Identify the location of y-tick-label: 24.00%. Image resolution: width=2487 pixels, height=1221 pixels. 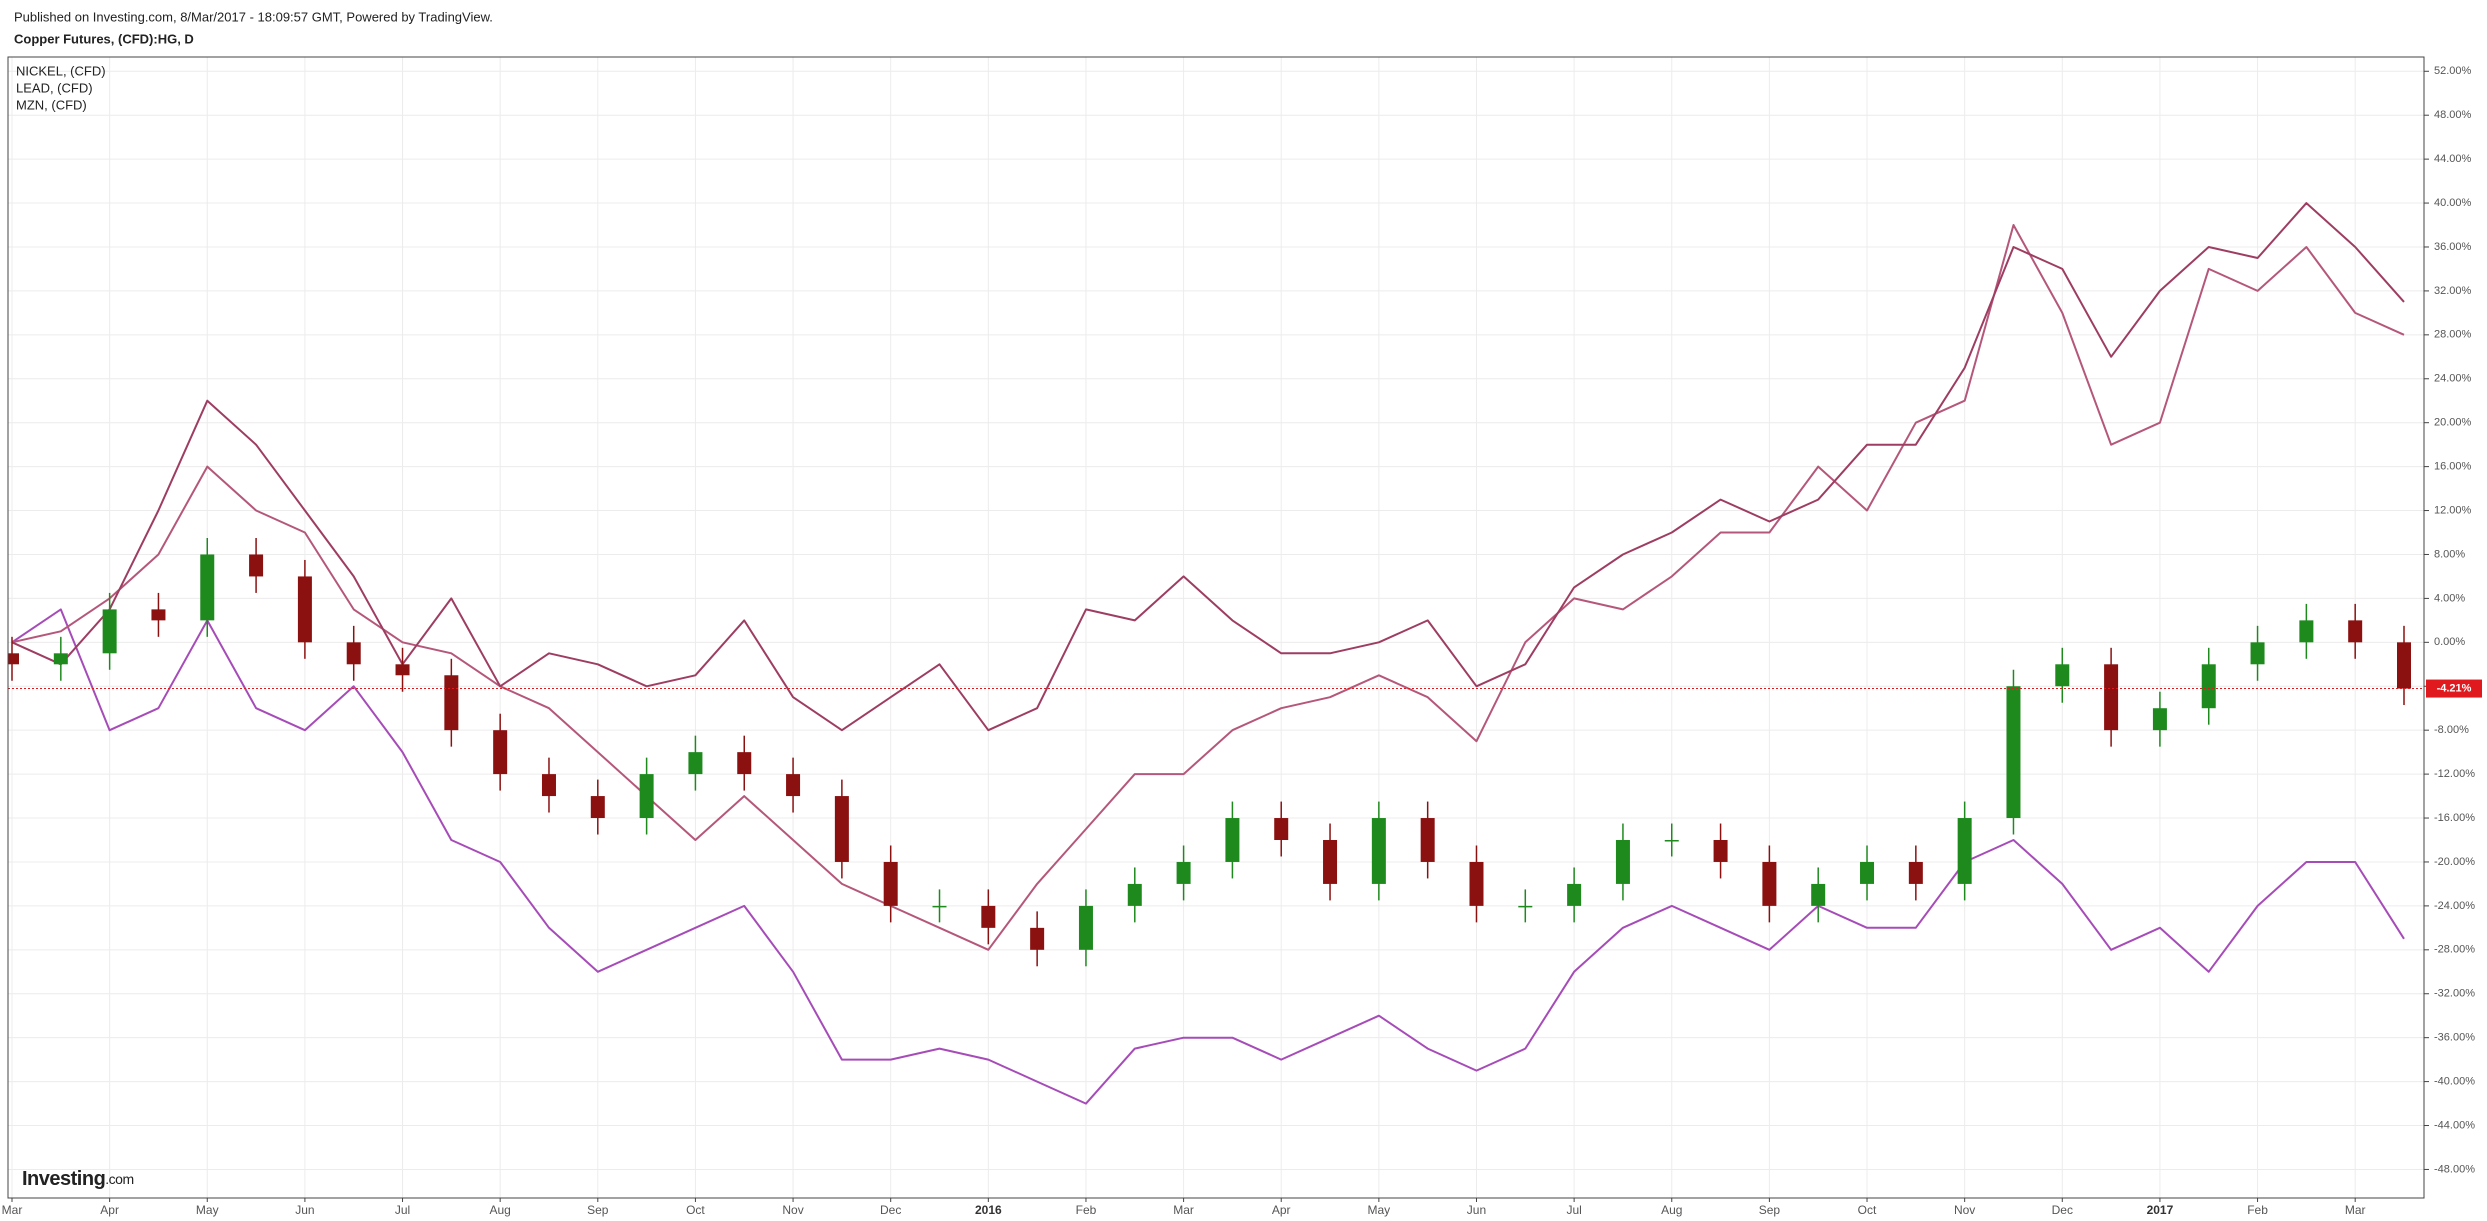
(2453, 379).